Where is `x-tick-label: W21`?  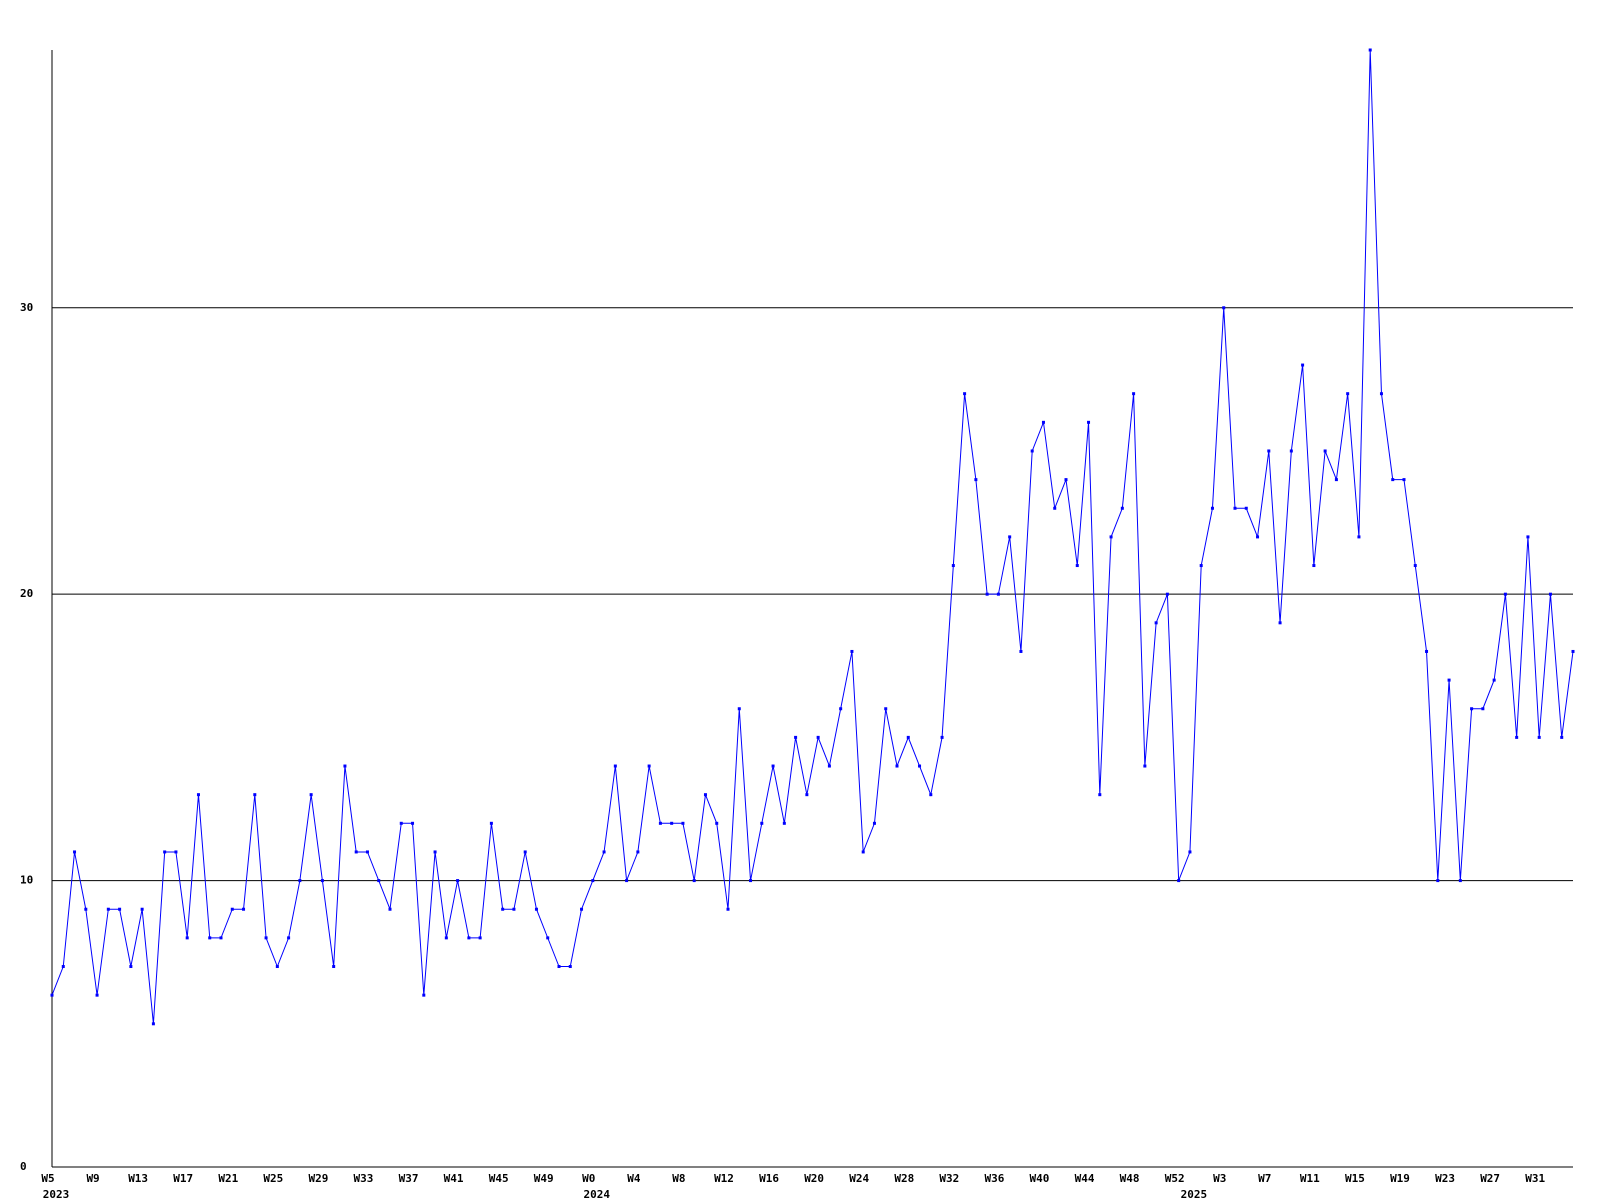
x-tick-label: W21 is located at coordinates (228, 1178).